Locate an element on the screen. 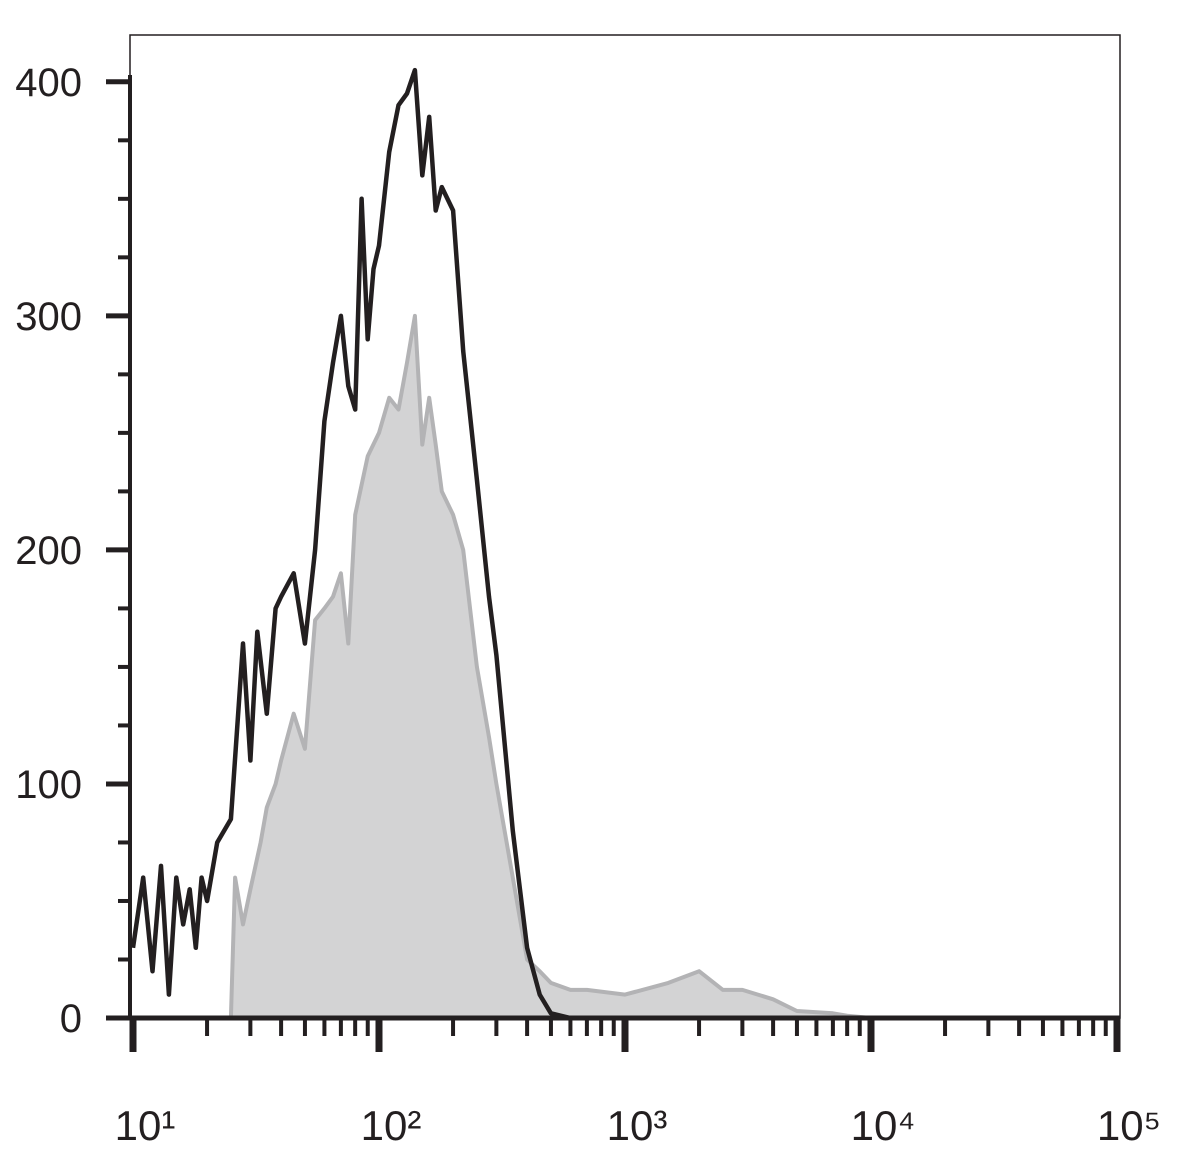  x-tick-label: 10¹ is located at coordinates (145, 1125).